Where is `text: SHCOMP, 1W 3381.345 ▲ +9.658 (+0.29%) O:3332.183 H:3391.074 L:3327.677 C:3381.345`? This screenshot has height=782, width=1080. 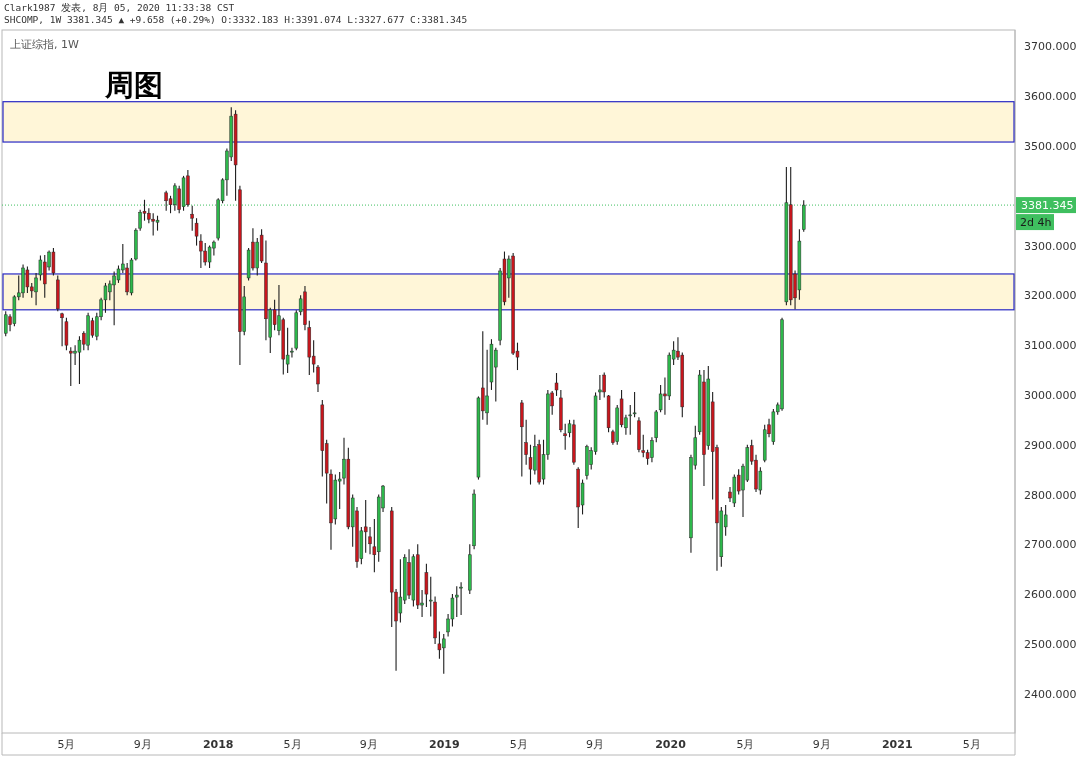
text: SHCOMP, 1W 3381.345 ▲ +9.658 (+0.29%) O:3332.183 H:3391.074 L:3327.677 C:3381.345 is located at coordinates (236, 19).